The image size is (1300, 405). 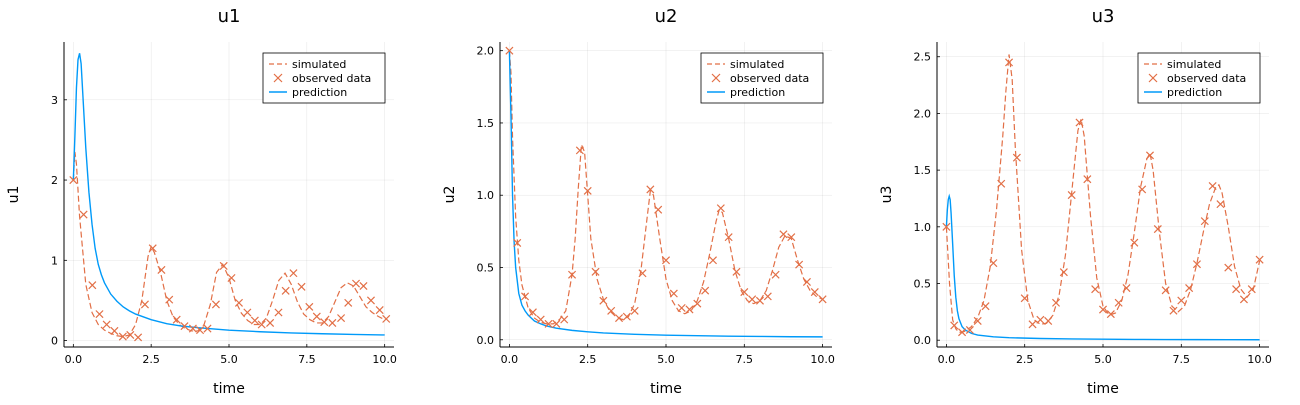 I want to click on x-tick-label: 7.5, so click(x=307, y=359).